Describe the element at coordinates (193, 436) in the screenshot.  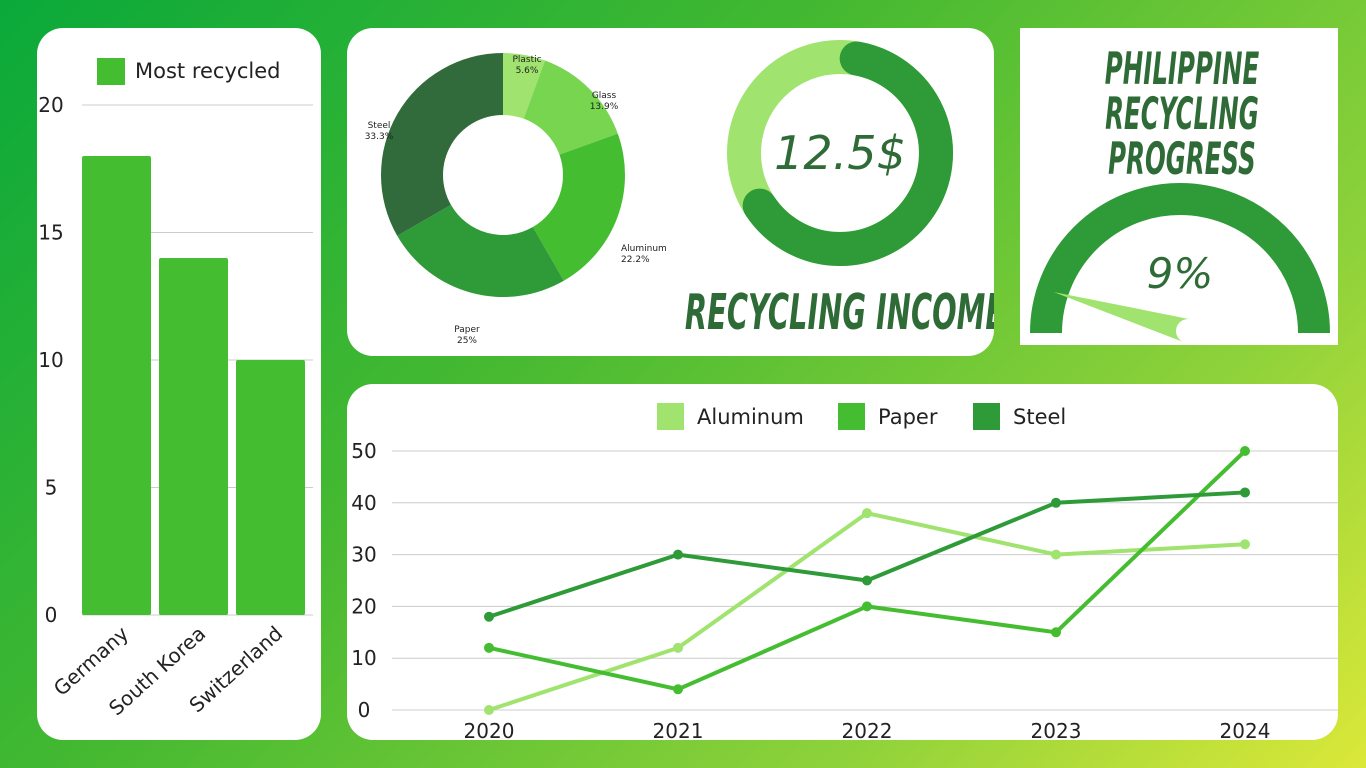
I see `bar-south-korea` at that location.